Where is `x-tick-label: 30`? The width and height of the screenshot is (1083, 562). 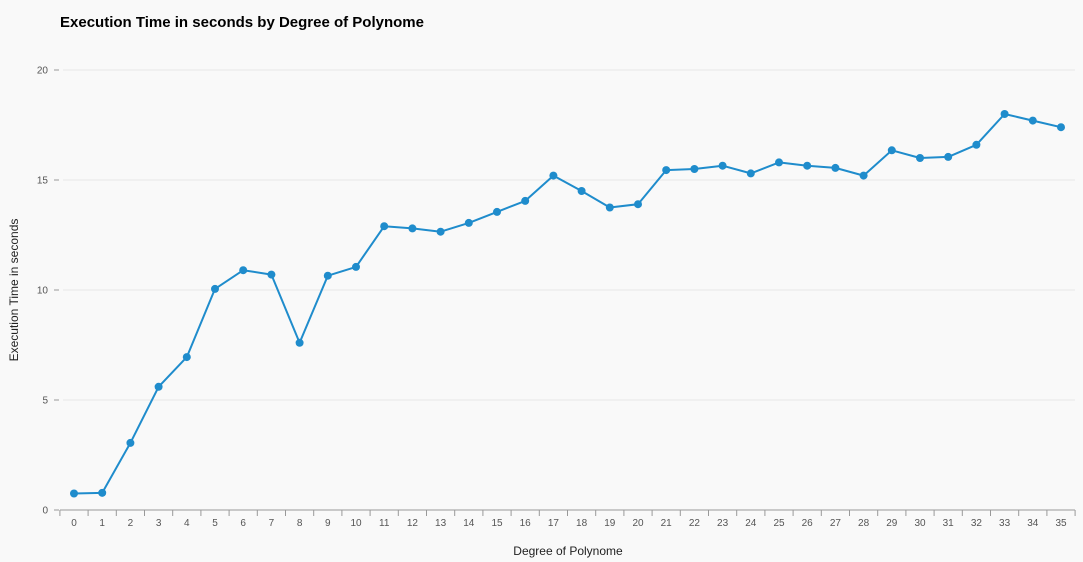
x-tick-label: 30 is located at coordinates (920, 523).